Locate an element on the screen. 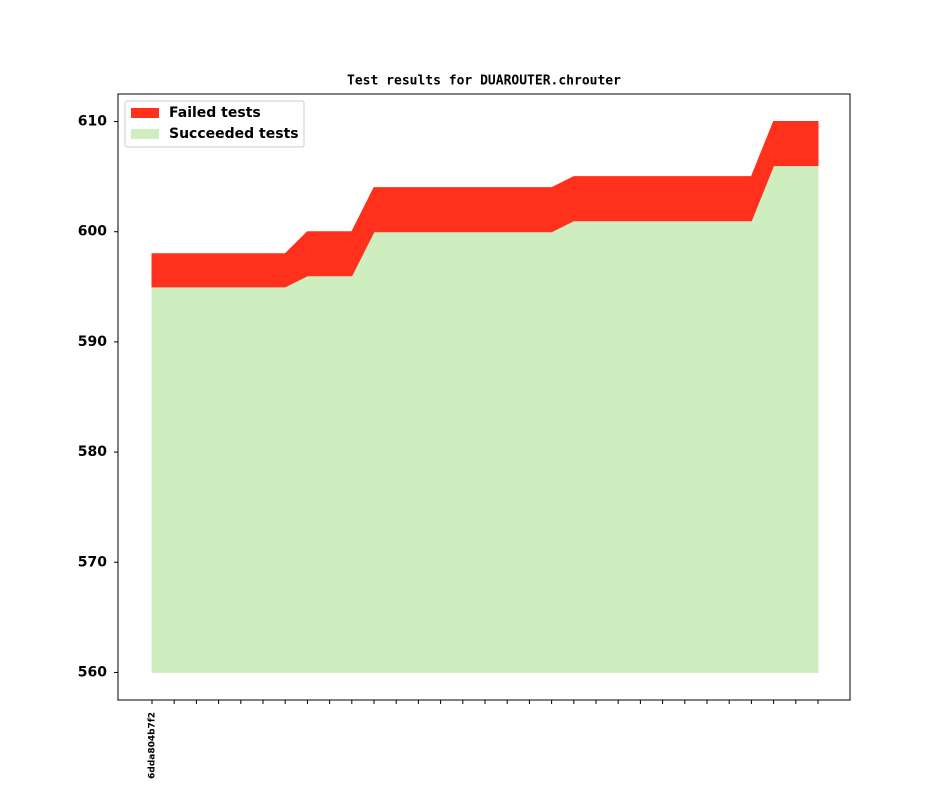  y-tick-label: 590 is located at coordinates (92, 342).